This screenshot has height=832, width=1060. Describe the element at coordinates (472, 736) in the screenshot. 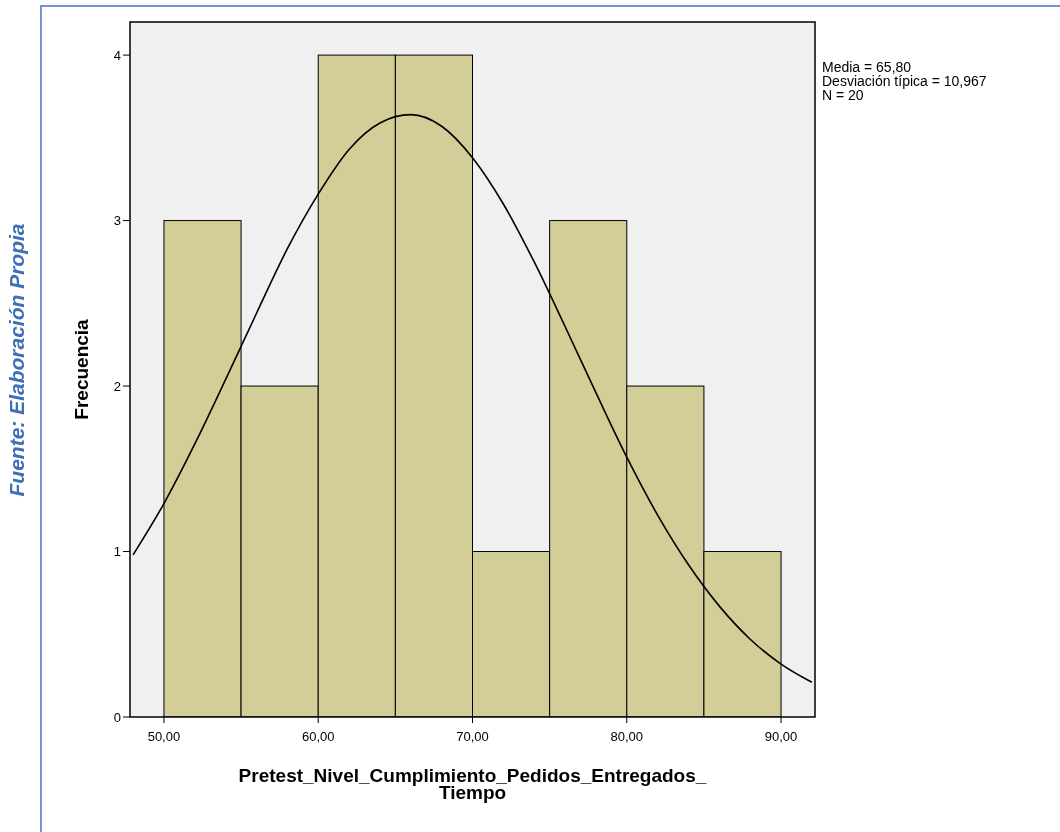

I see `x-tick-label: 70,00` at that location.